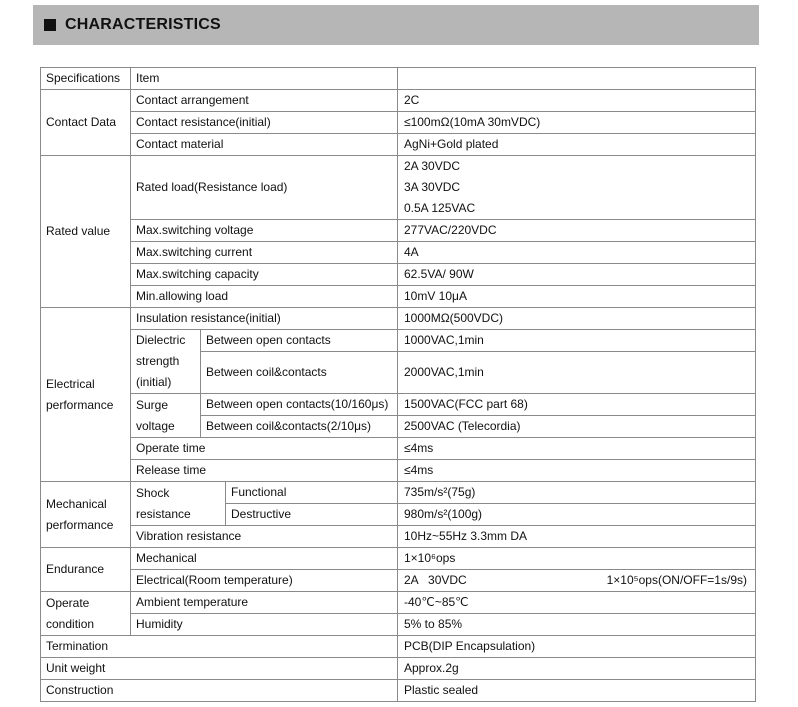 This screenshot has width=798, height=707. I want to click on cell: Plastic sealed, so click(576, 690).